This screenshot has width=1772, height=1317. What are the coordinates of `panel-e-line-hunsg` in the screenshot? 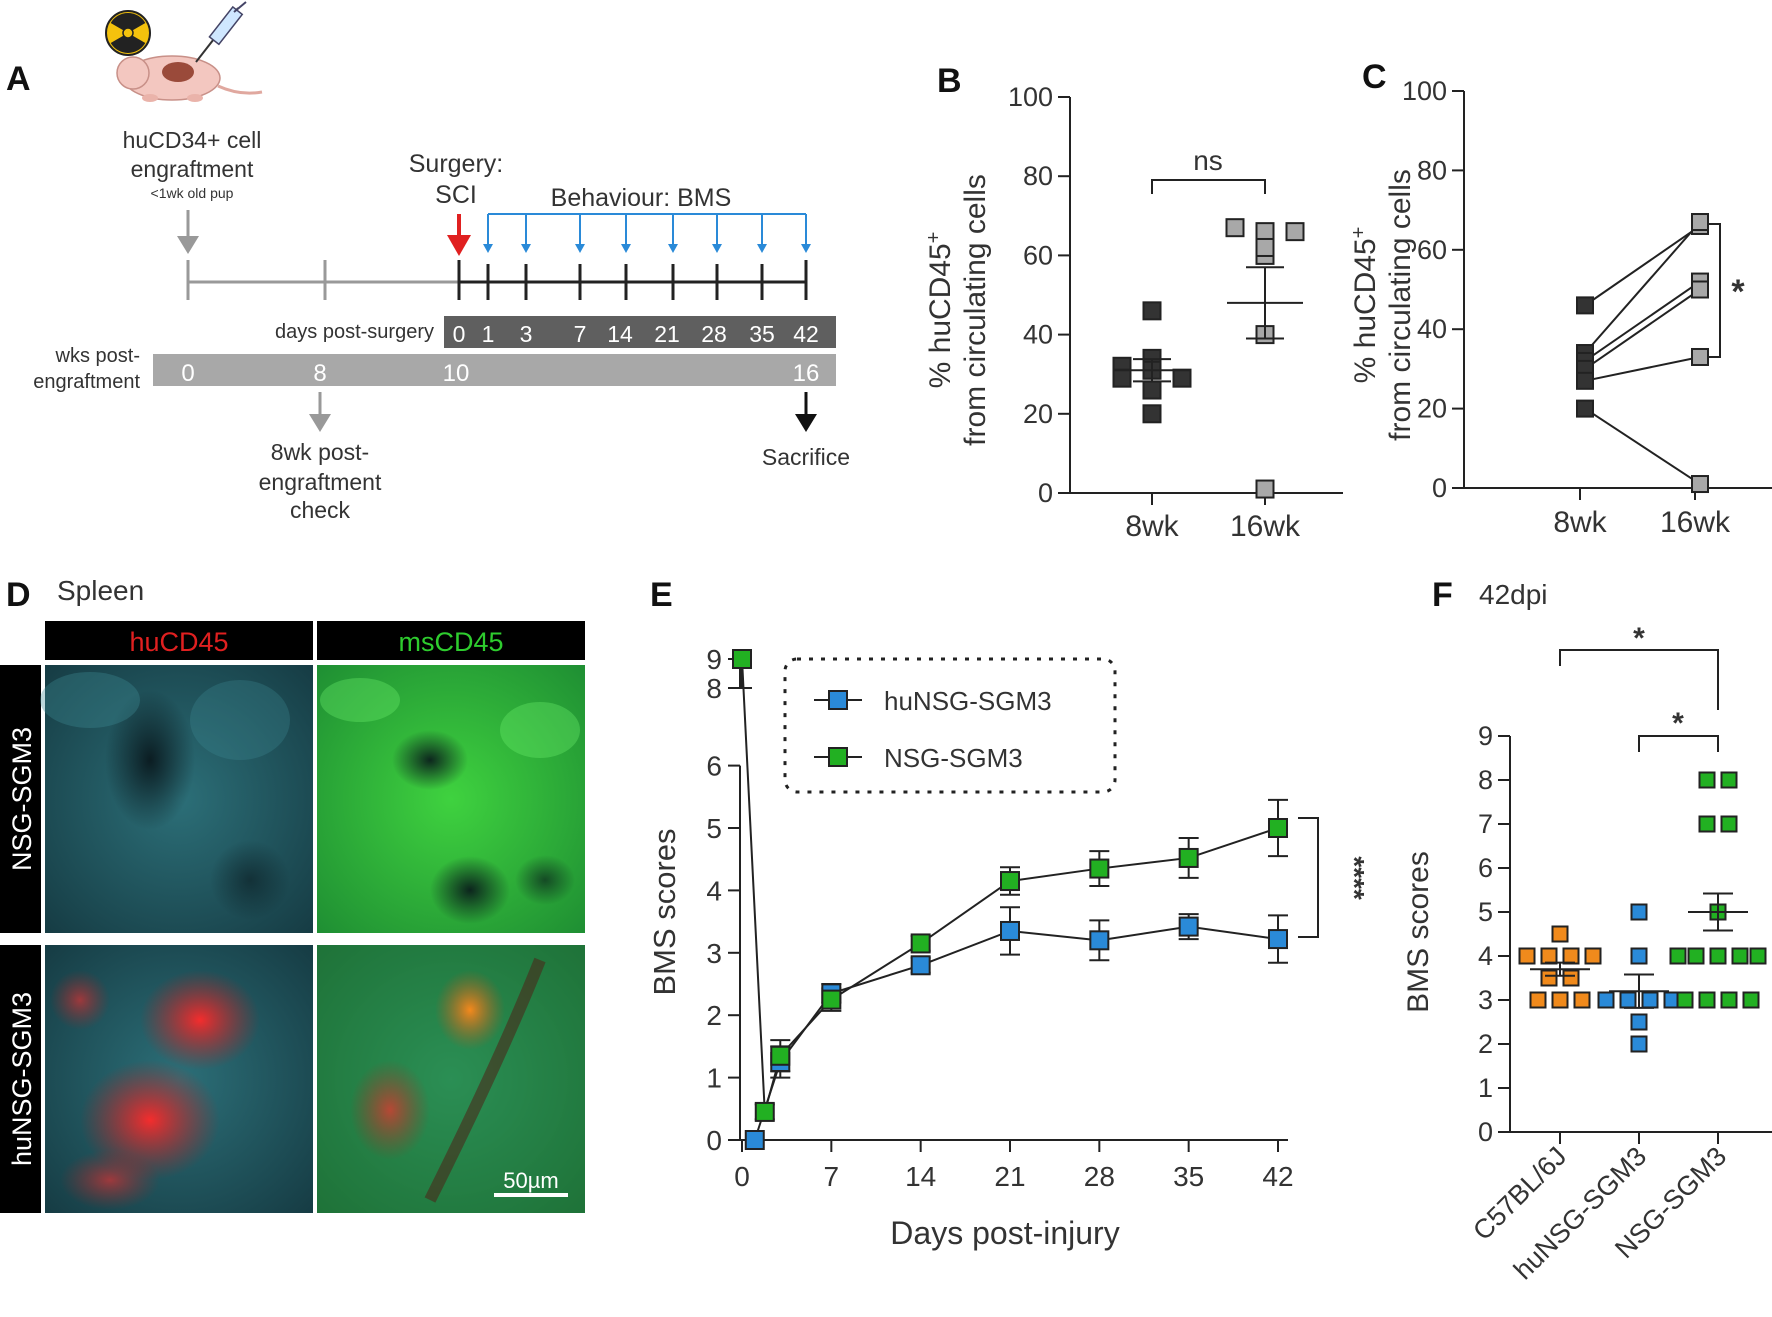 It's located at (1016, 1033).